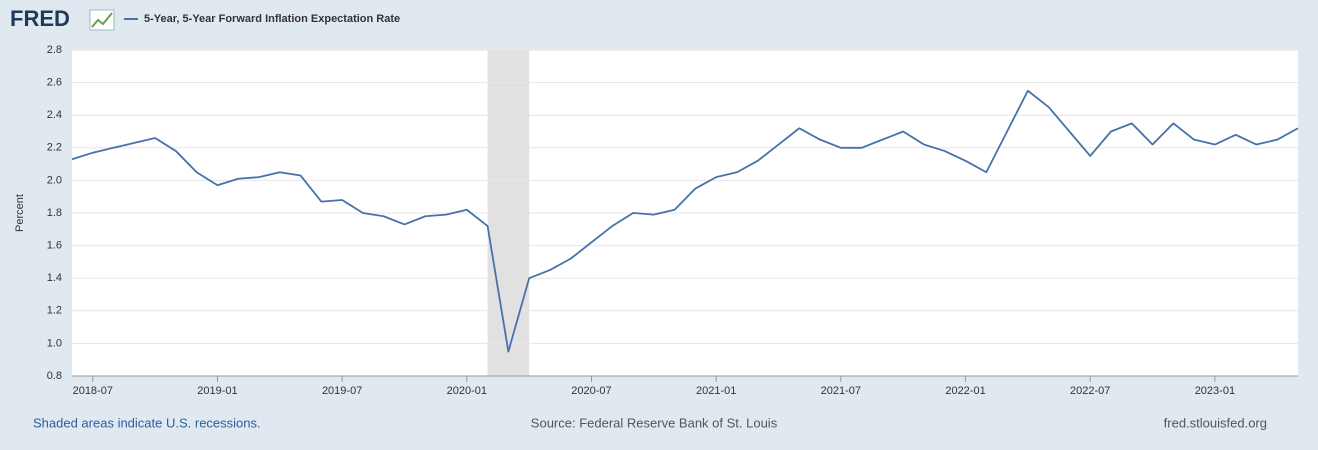 The image size is (1318, 450). Describe the element at coordinates (20, 213) in the screenshot. I see `y-axis-label: Percent` at that location.